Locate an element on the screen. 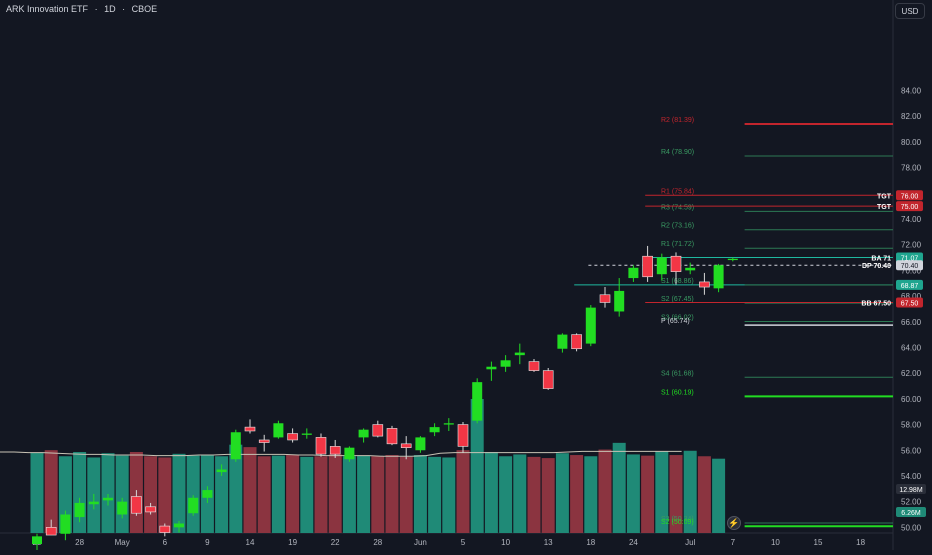  y-tick-label: 74.00 is located at coordinates (911, 219).